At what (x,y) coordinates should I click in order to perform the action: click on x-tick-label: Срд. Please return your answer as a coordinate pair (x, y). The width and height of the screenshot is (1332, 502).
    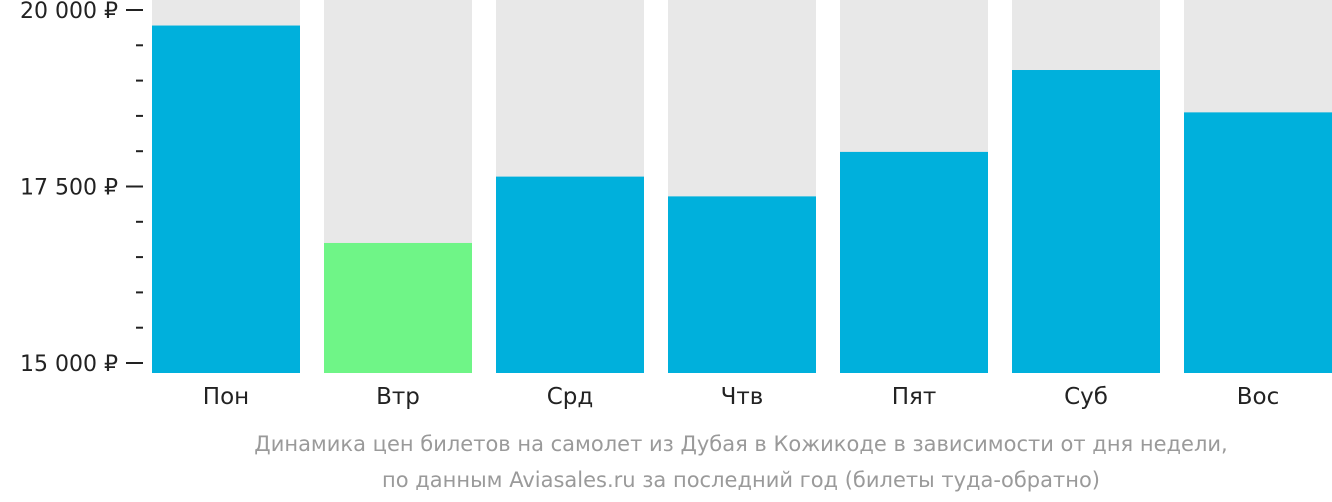
    Looking at the image, I should click on (570, 397).